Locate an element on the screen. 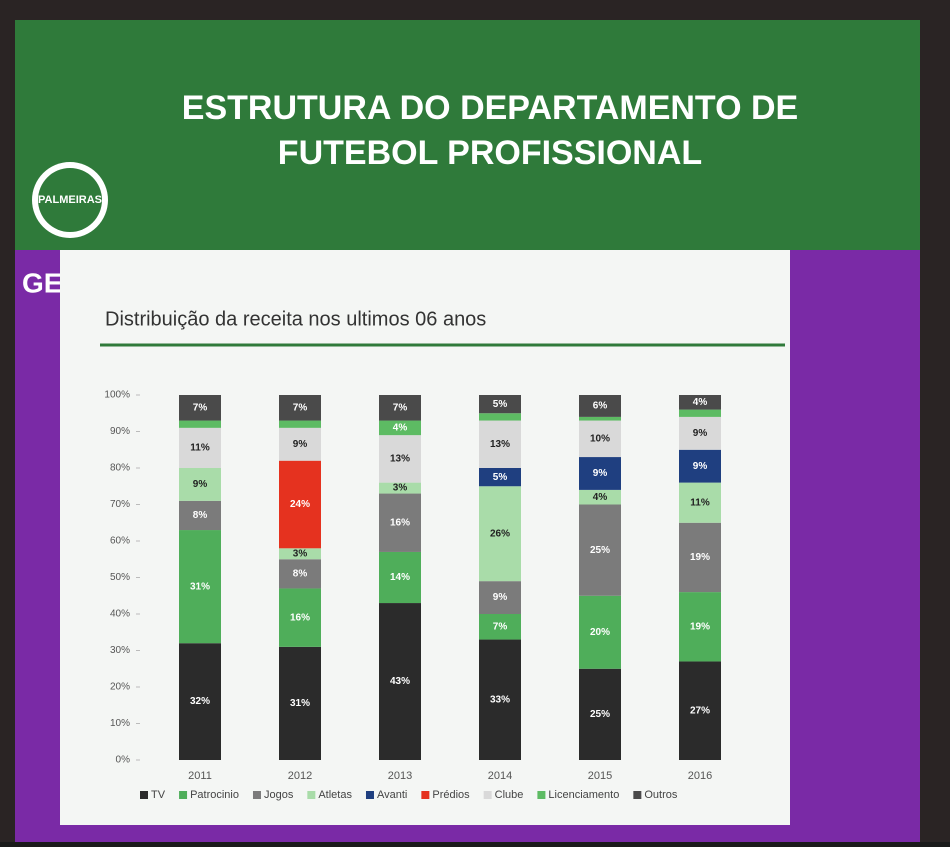 The width and height of the screenshot is (950, 847). y-tick-label: 80% is located at coordinates (120, 468).